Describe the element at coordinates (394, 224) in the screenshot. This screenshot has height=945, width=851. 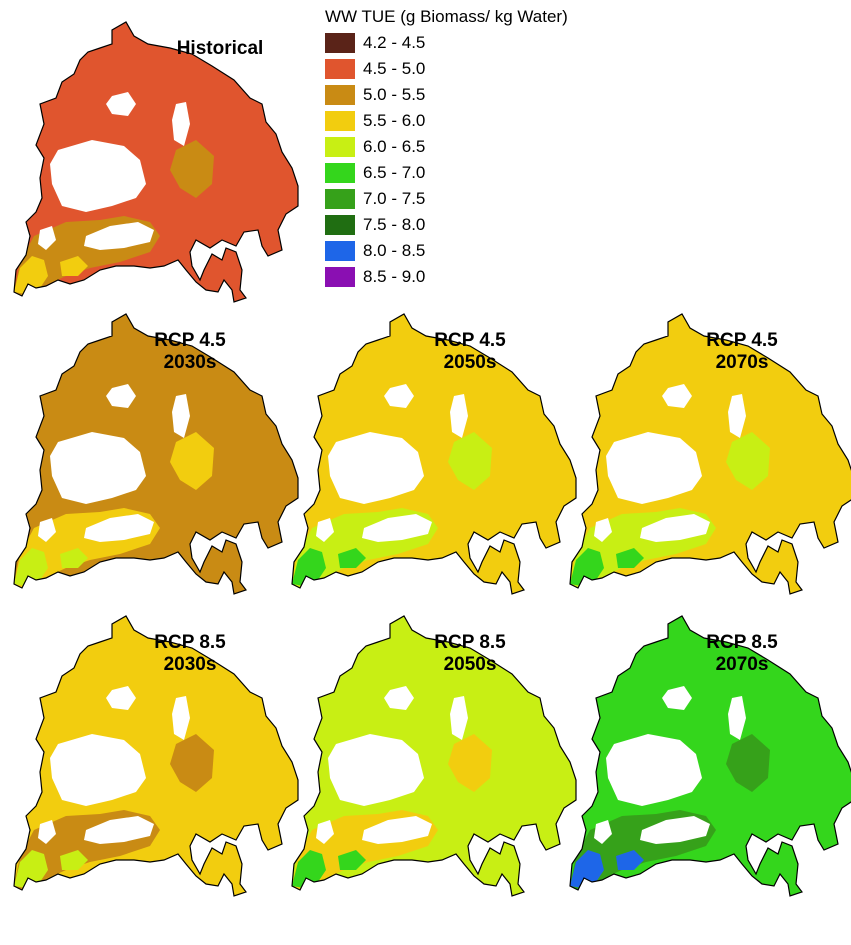
I see `legend-label: 7.5 - 8.0` at that location.